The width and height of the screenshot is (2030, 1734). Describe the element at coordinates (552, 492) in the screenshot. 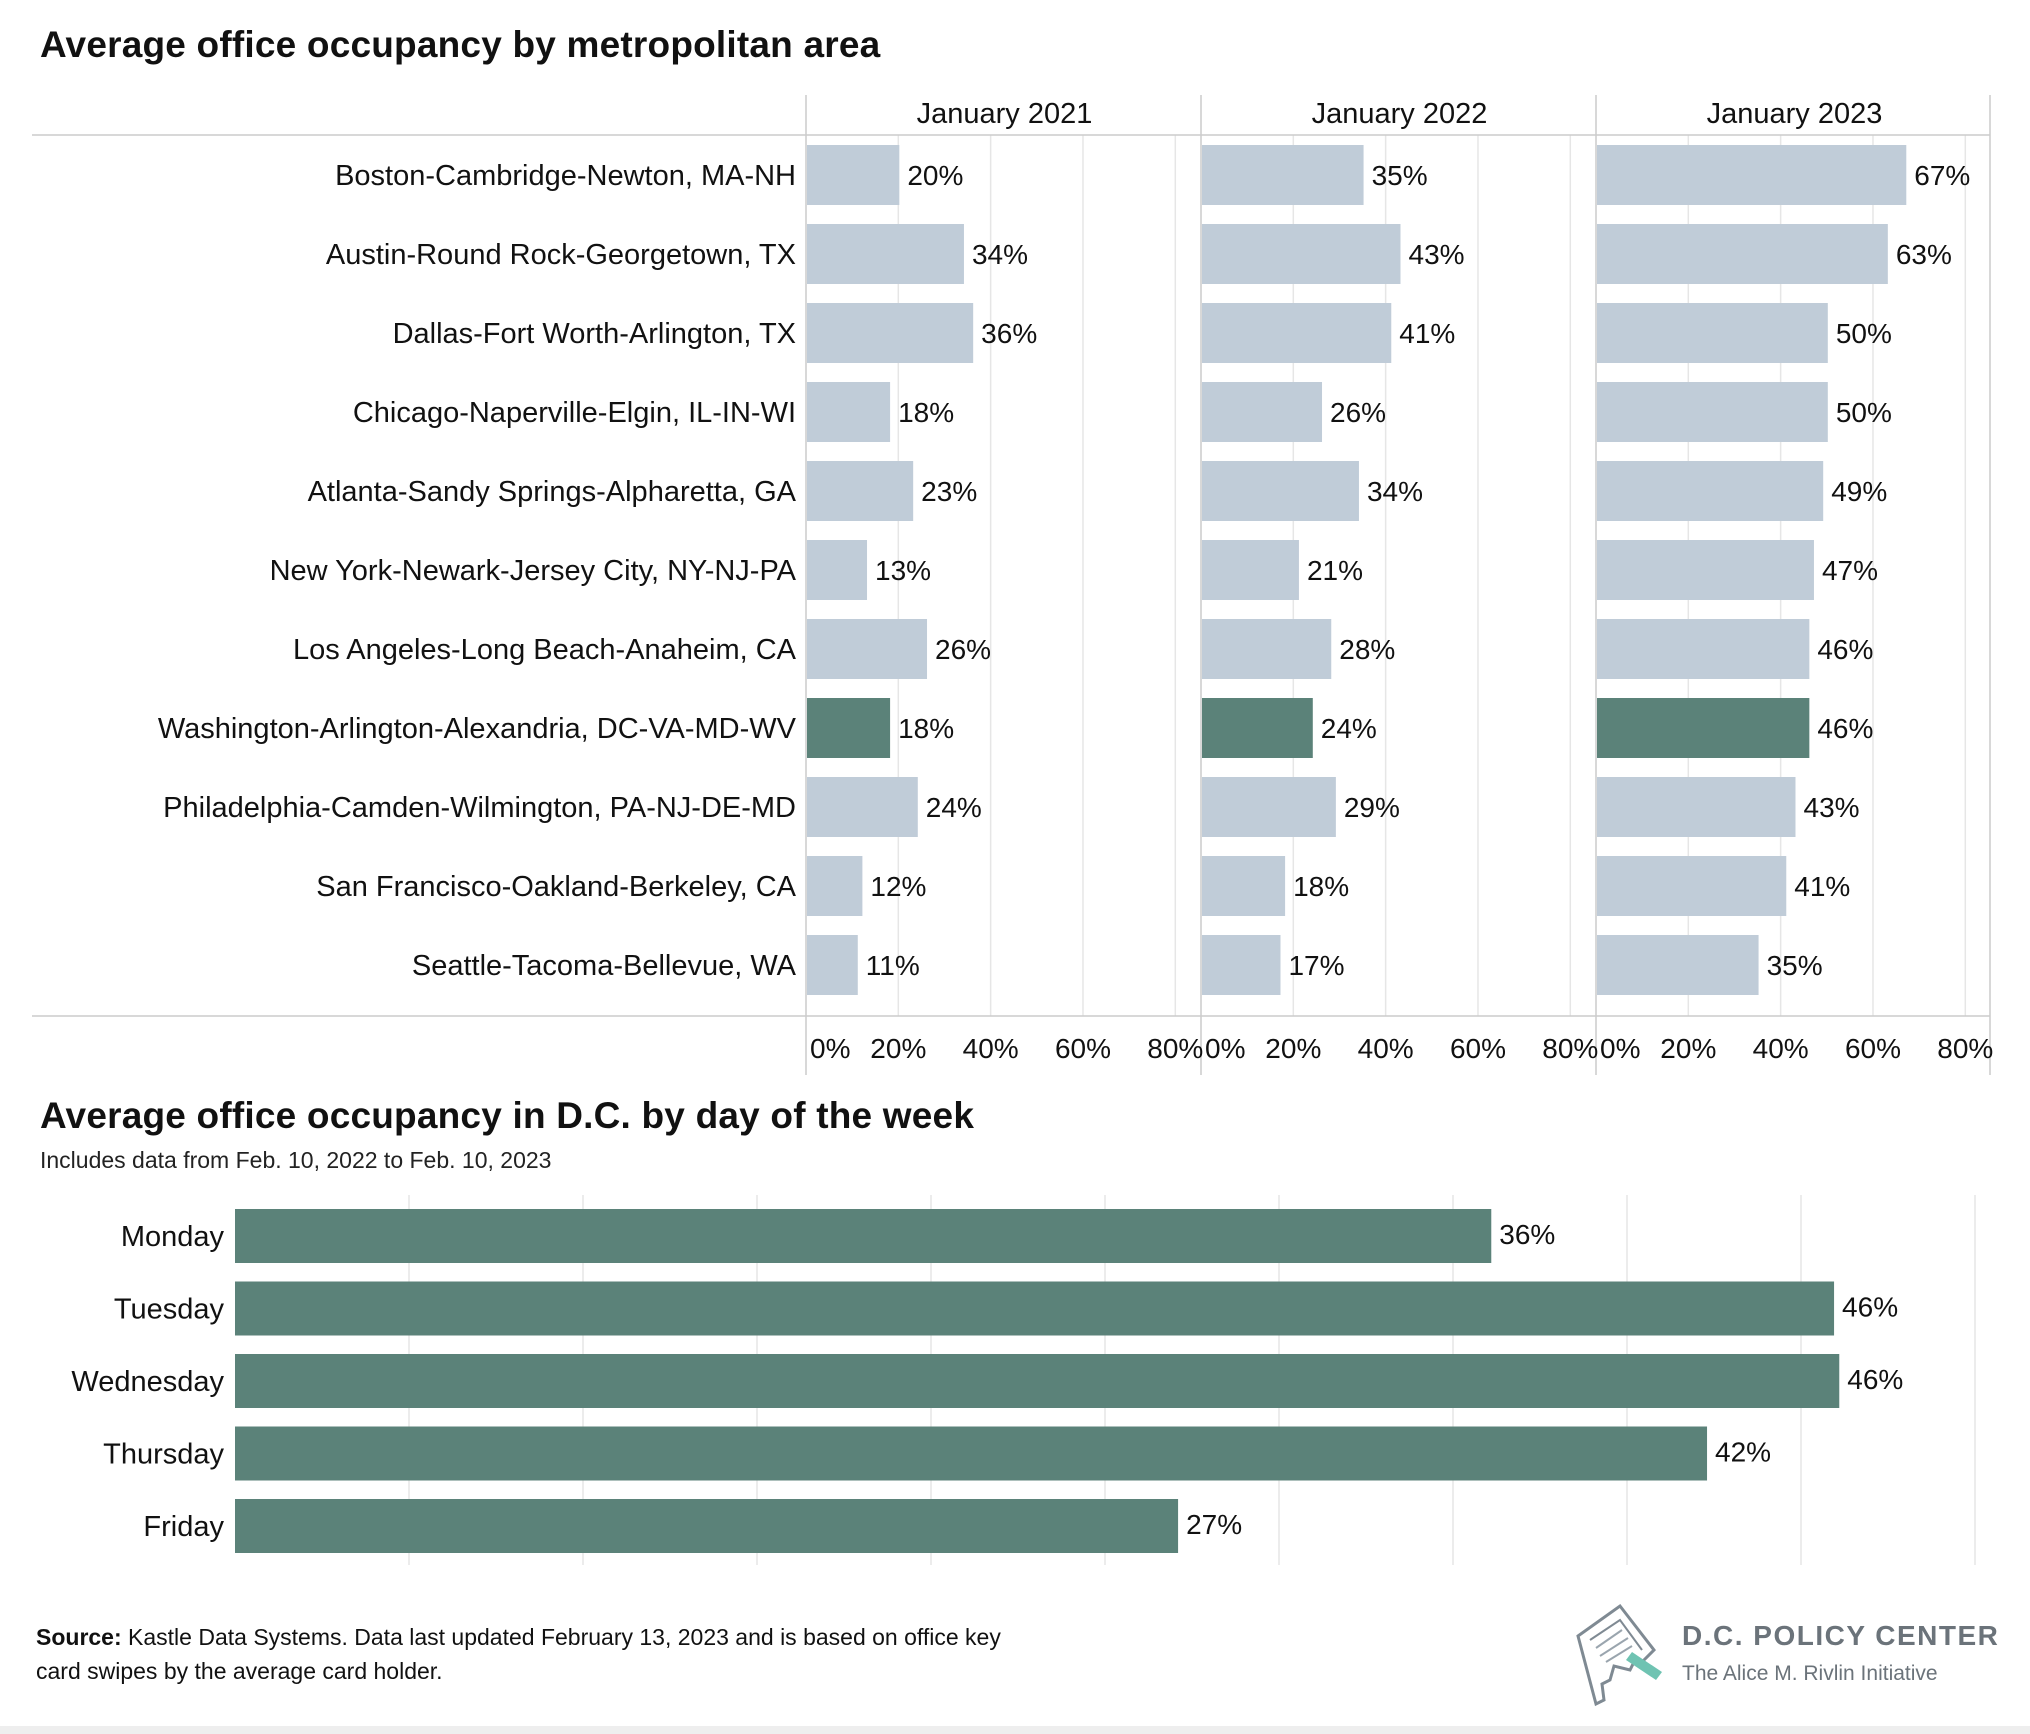

I see `category-label: Atlanta-Sandy Springs-Alpharetta, GA` at that location.